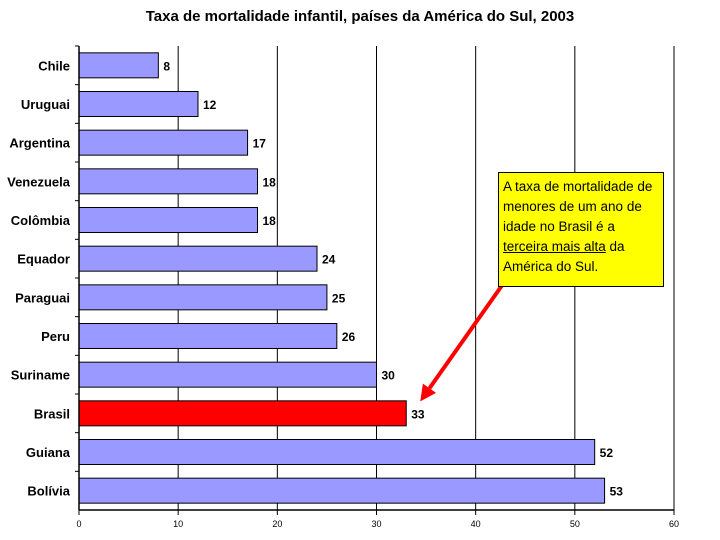 Image resolution: width=720 pixels, height=540 pixels. Describe the element at coordinates (208, 336) in the screenshot. I see `bar-Peru` at that location.